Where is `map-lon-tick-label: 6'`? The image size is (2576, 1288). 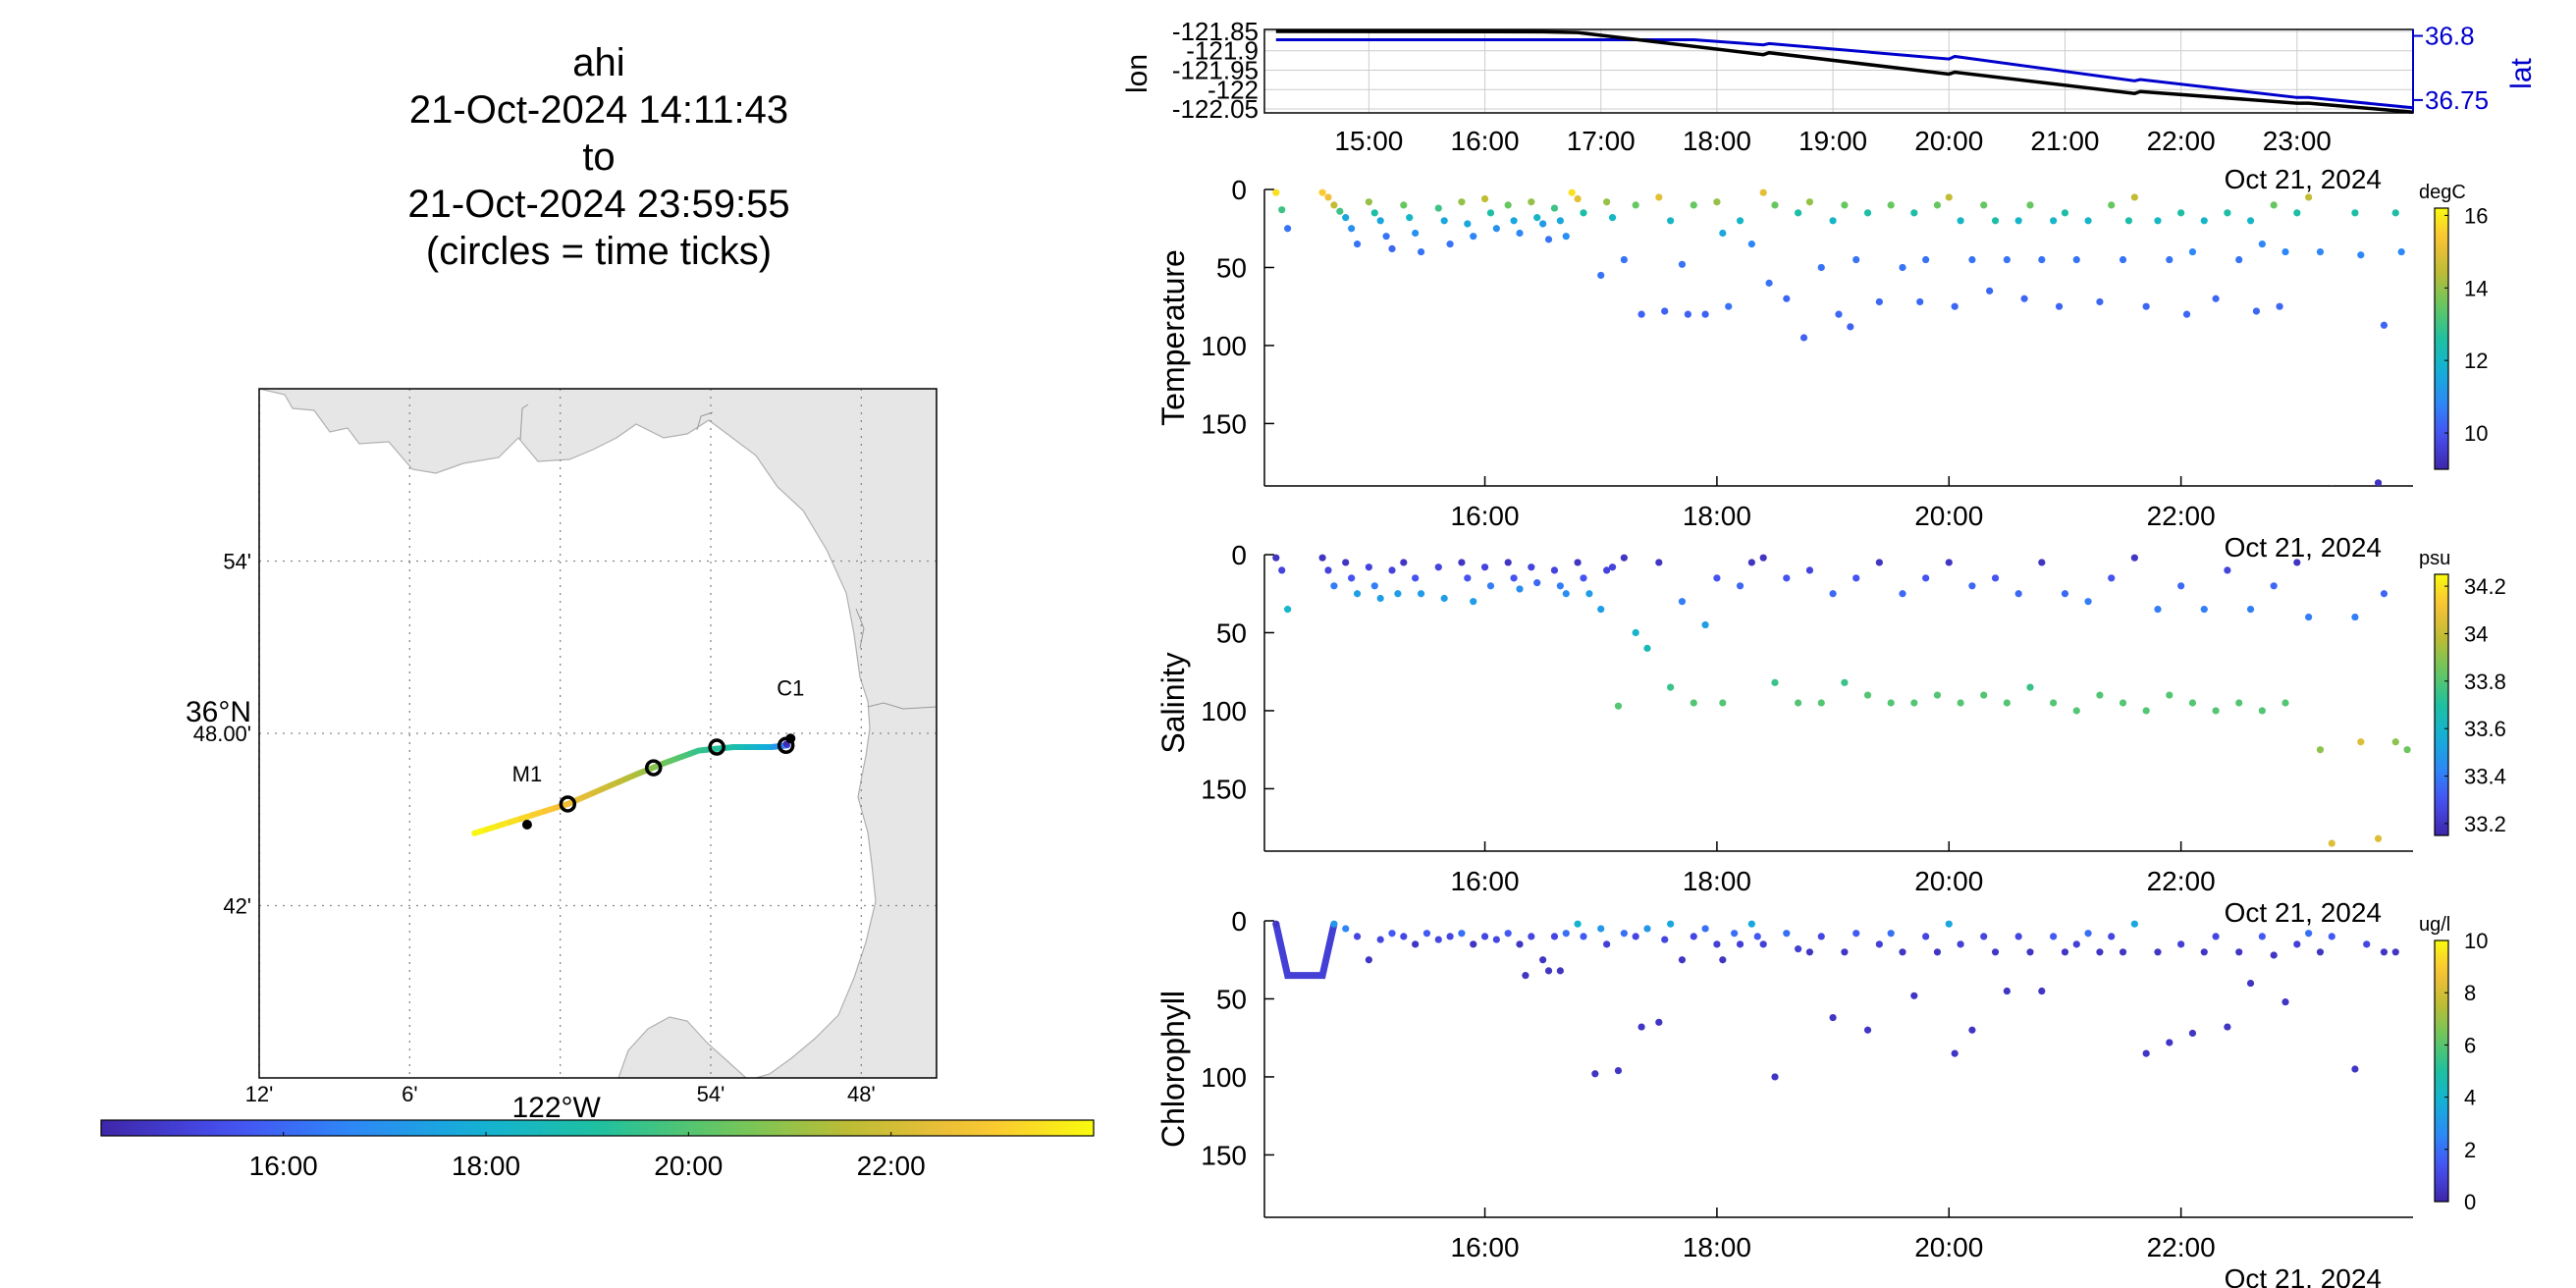
map-lon-tick-label: 6' is located at coordinates (409, 1094).